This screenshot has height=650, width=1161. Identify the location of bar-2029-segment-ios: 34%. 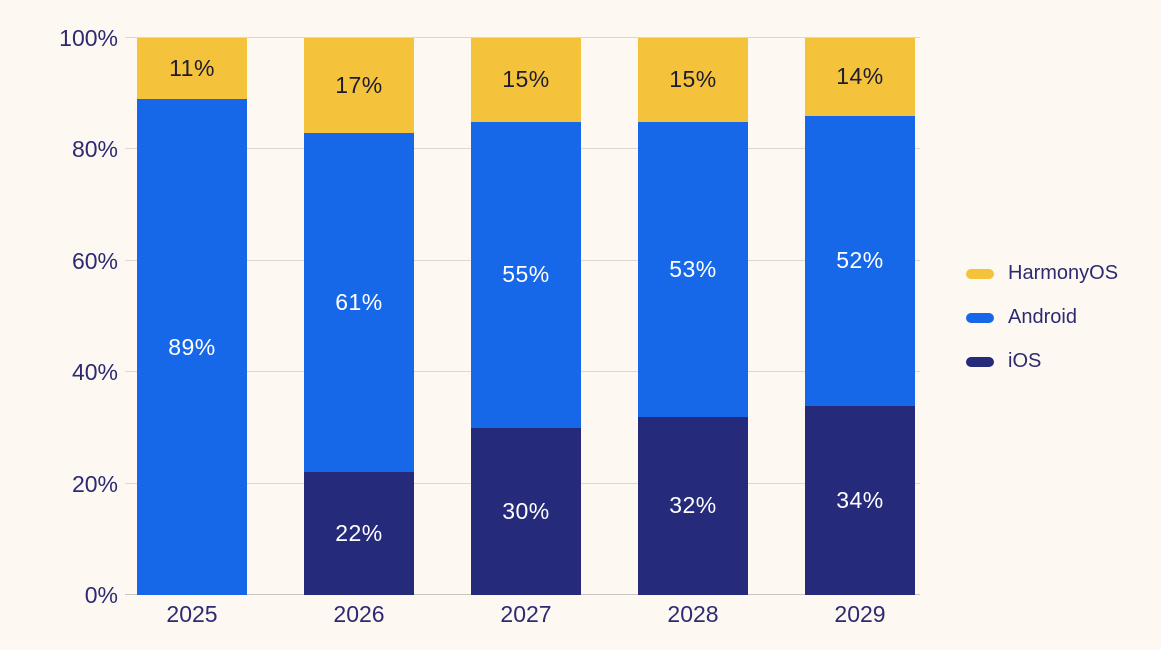
(860, 500).